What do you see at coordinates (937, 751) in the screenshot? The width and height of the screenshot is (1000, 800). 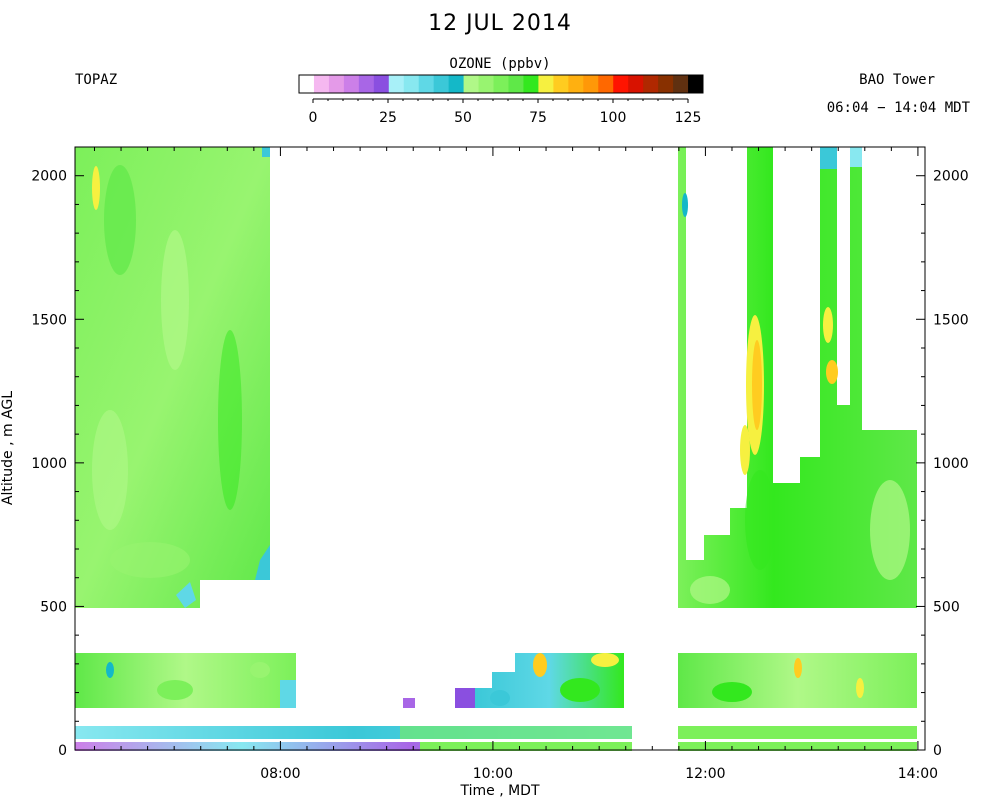 I see `y-tick-label-right: 0` at bounding box center [937, 751].